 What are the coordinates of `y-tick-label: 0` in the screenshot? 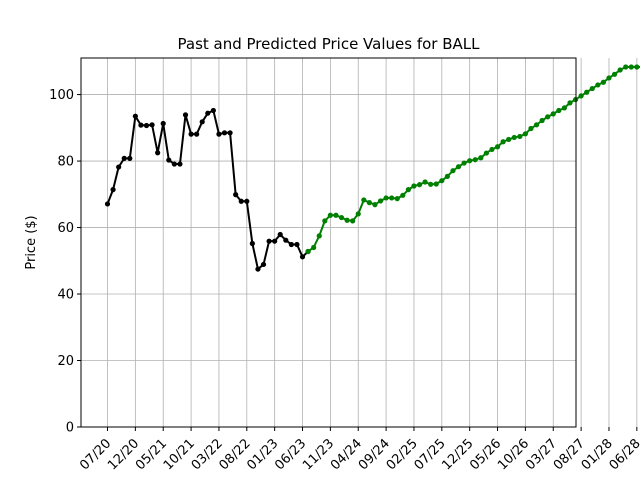 It's located at (70, 428).